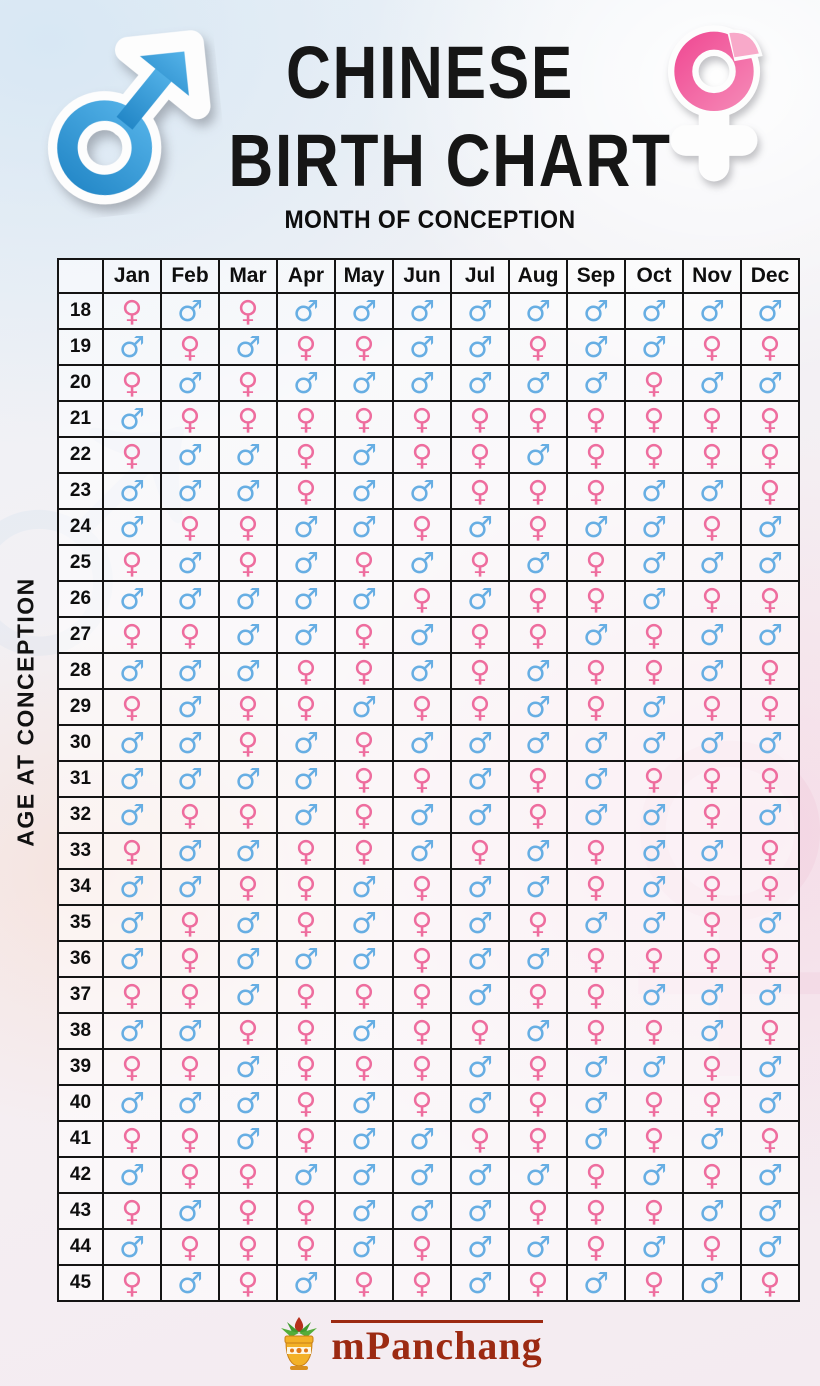 This screenshot has width=820, height=1386. I want to click on age-at-conception-label: AGE AT CONCEPTION, so click(25, 712).